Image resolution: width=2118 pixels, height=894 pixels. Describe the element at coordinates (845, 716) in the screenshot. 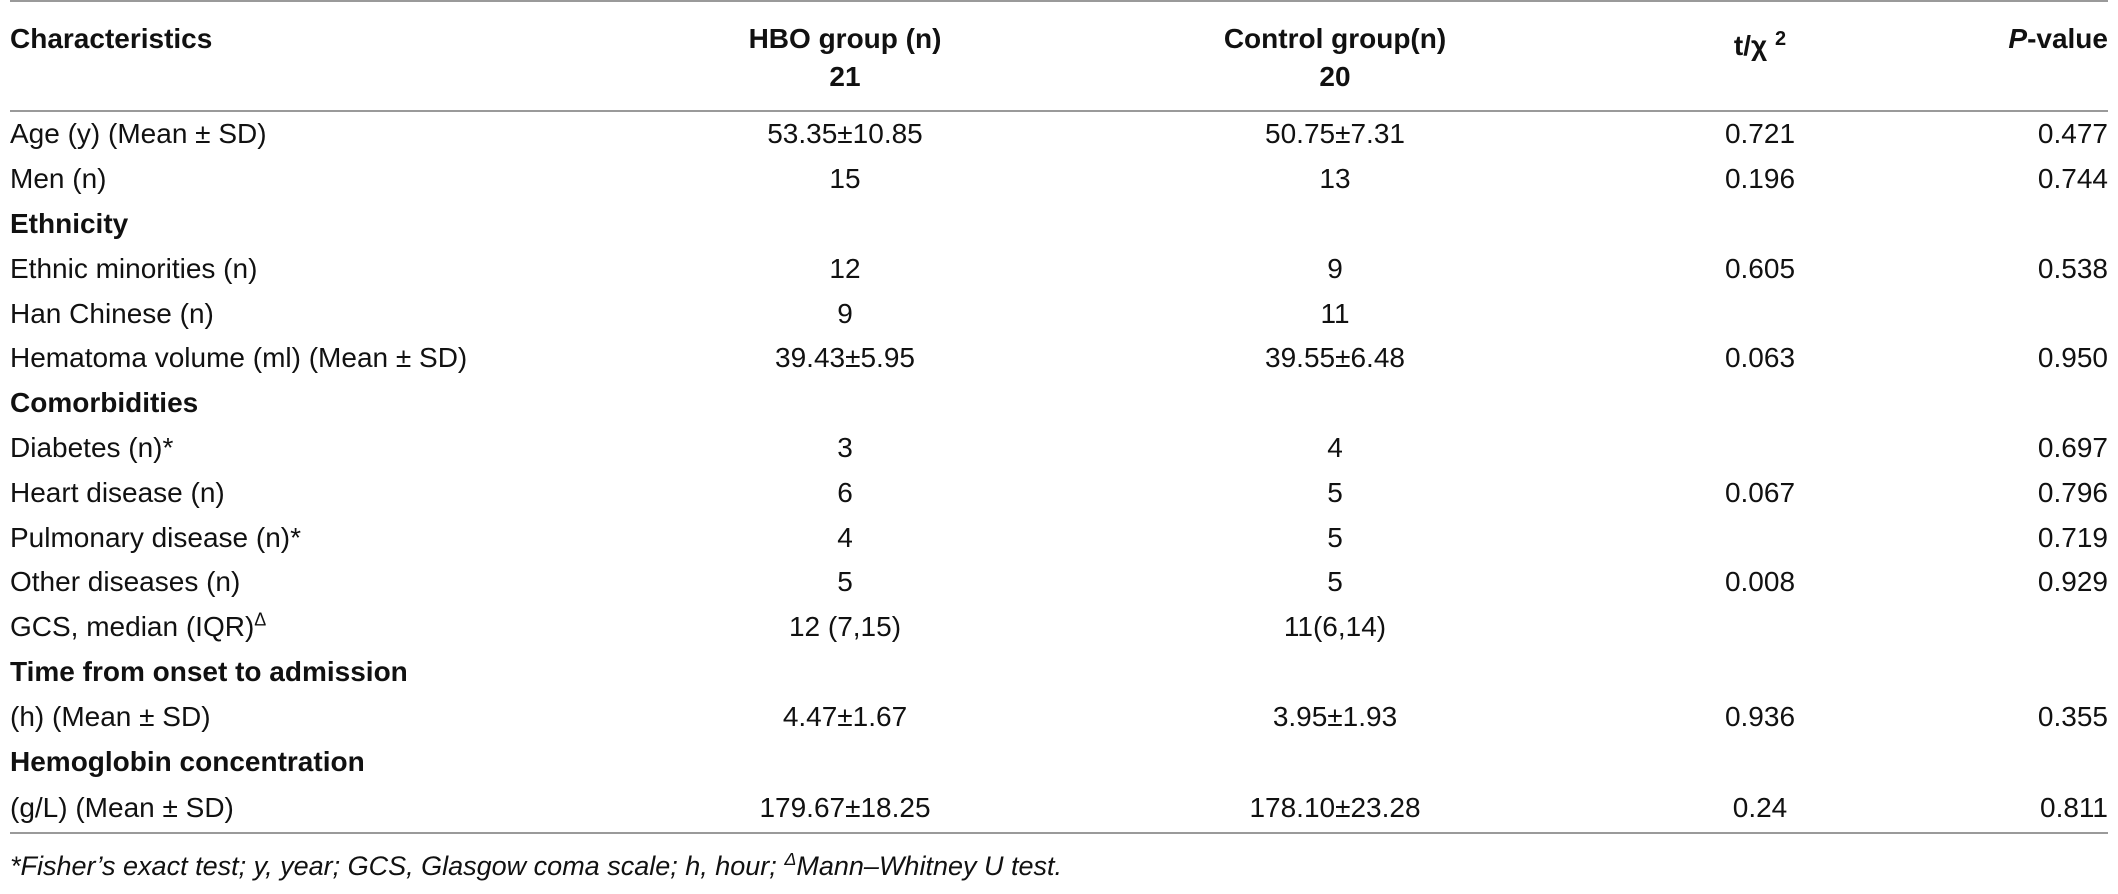

I see `row-hbo: 4.47±1.67` at that location.